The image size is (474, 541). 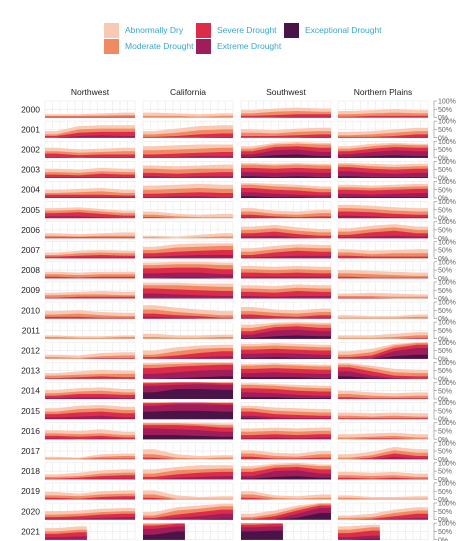 I want to click on legend-label-abnormally-dry: Abnormally Dry, so click(x=154, y=30).